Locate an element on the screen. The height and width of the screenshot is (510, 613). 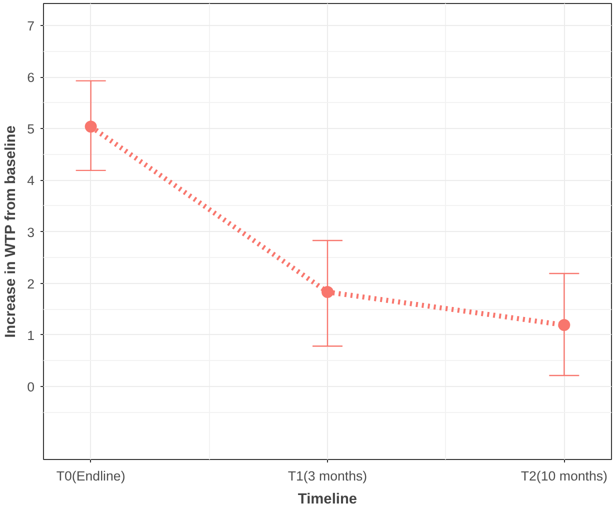
x-tick-label: T1(3 months) is located at coordinates (328, 476).